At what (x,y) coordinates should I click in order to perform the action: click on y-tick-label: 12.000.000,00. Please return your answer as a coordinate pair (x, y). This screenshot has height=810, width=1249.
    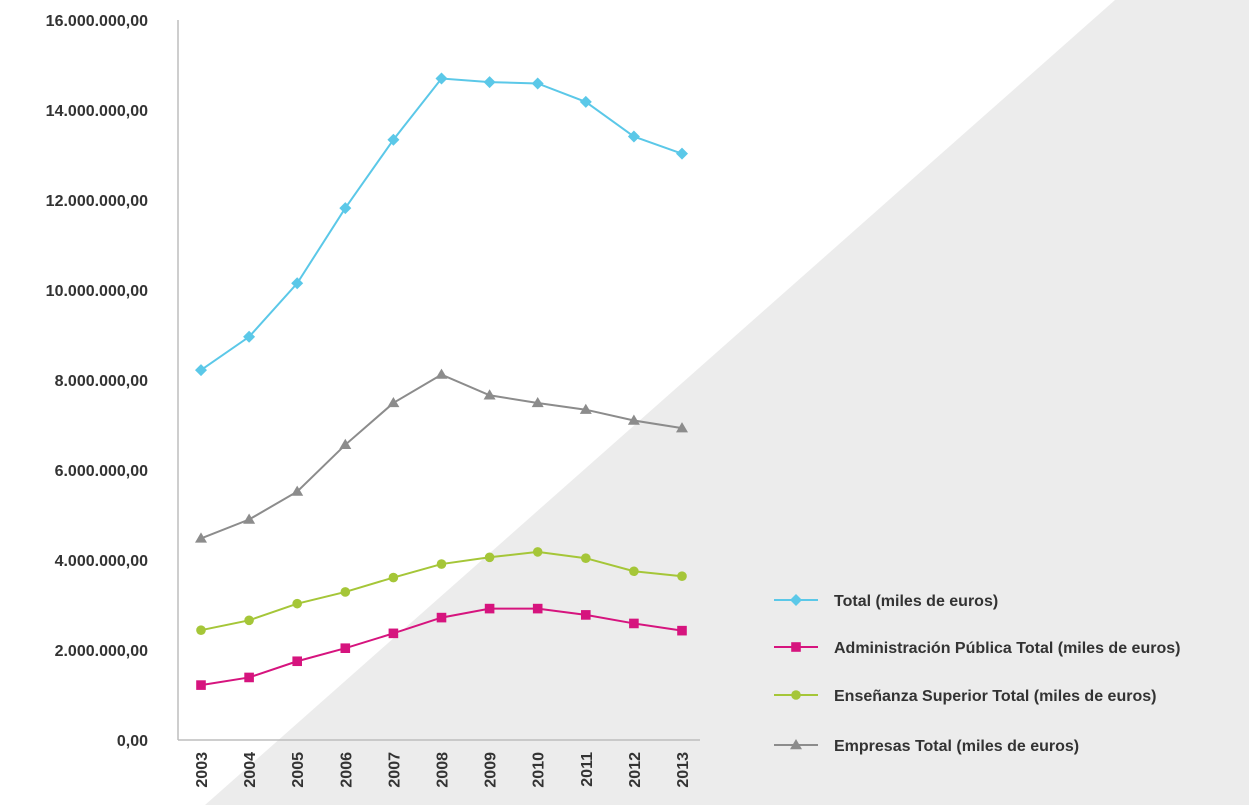
    Looking at the image, I should click on (97, 201).